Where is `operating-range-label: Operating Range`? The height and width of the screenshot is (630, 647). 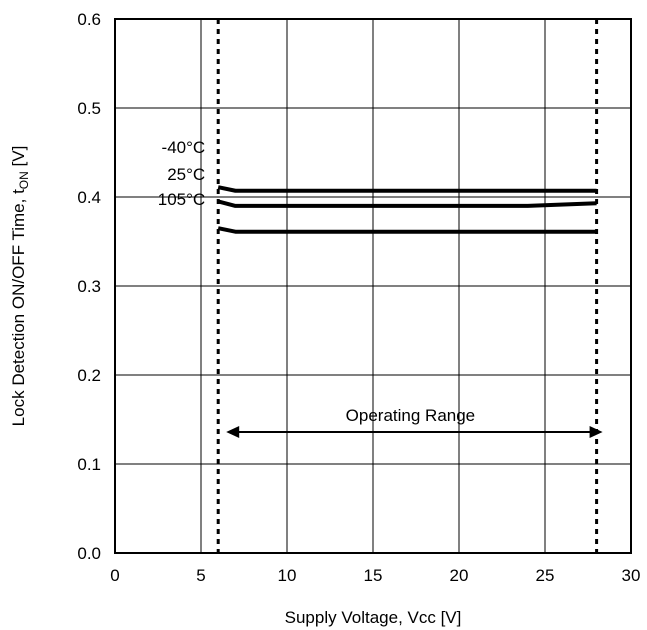 operating-range-label: Operating Range is located at coordinates (410, 415).